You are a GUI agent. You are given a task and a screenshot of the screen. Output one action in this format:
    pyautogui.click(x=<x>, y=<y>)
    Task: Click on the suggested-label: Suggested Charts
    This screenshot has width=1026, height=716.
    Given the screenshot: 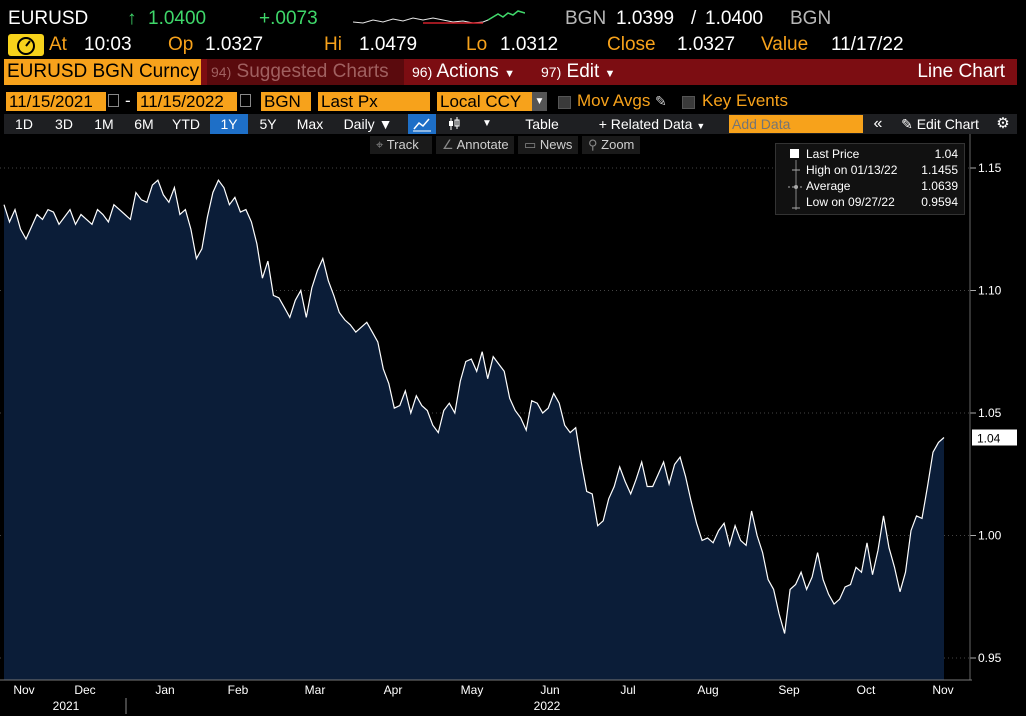 What is the action you would take?
    pyautogui.click(x=312, y=71)
    